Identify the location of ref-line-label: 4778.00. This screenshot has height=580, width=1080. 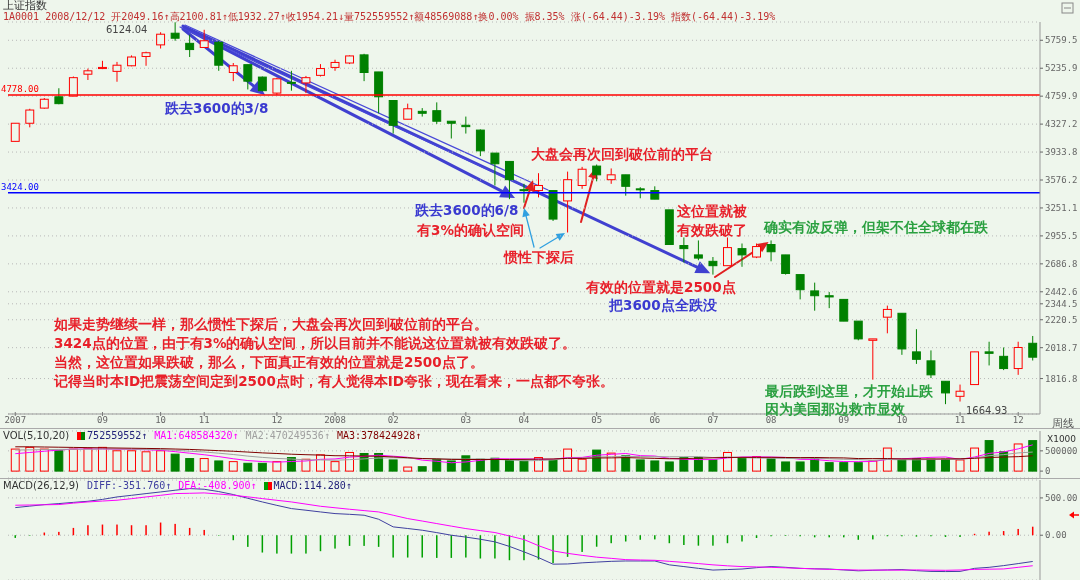
(20, 89).